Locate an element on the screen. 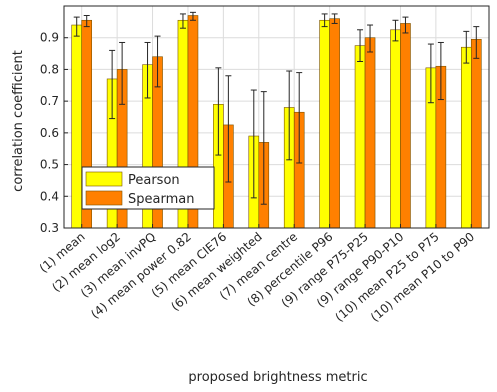 The image size is (497, 392). y-tick-label: 0.4 is located at coordinates (49, 196).